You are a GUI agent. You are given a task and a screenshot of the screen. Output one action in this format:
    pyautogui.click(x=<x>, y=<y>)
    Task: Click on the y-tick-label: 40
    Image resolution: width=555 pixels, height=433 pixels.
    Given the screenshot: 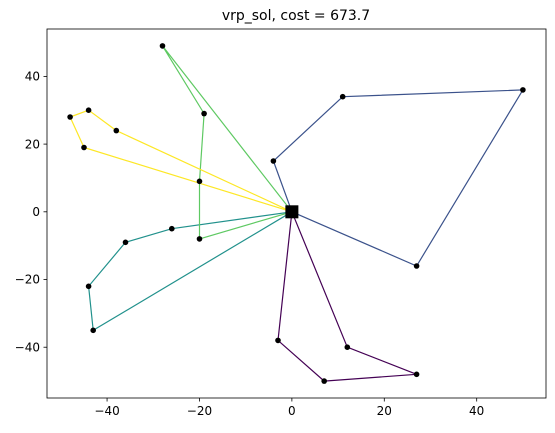 What is the action you would take?
    pyautogui.click(x=32, y=77)
    